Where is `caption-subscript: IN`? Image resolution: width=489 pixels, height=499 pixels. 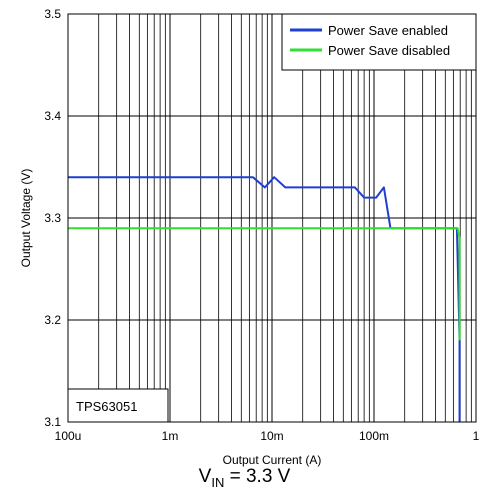 caption-subscript: IN is located at coordinates (218, 482).